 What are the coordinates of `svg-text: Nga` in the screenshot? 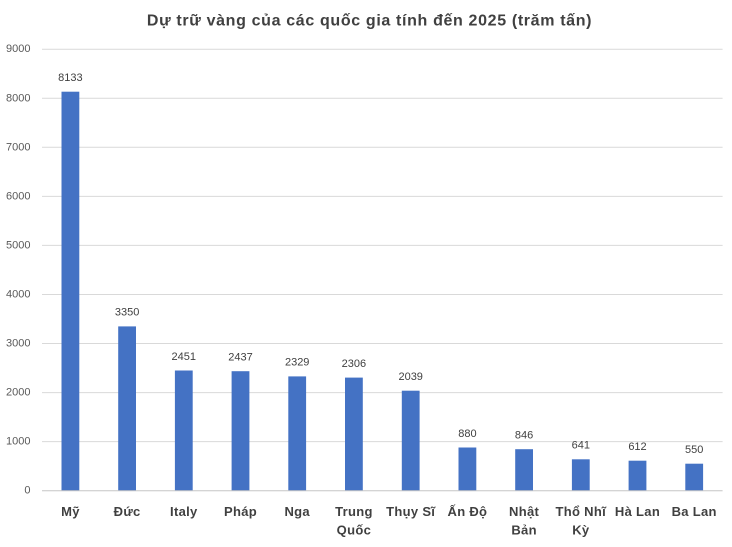 It's located at (297, 511).